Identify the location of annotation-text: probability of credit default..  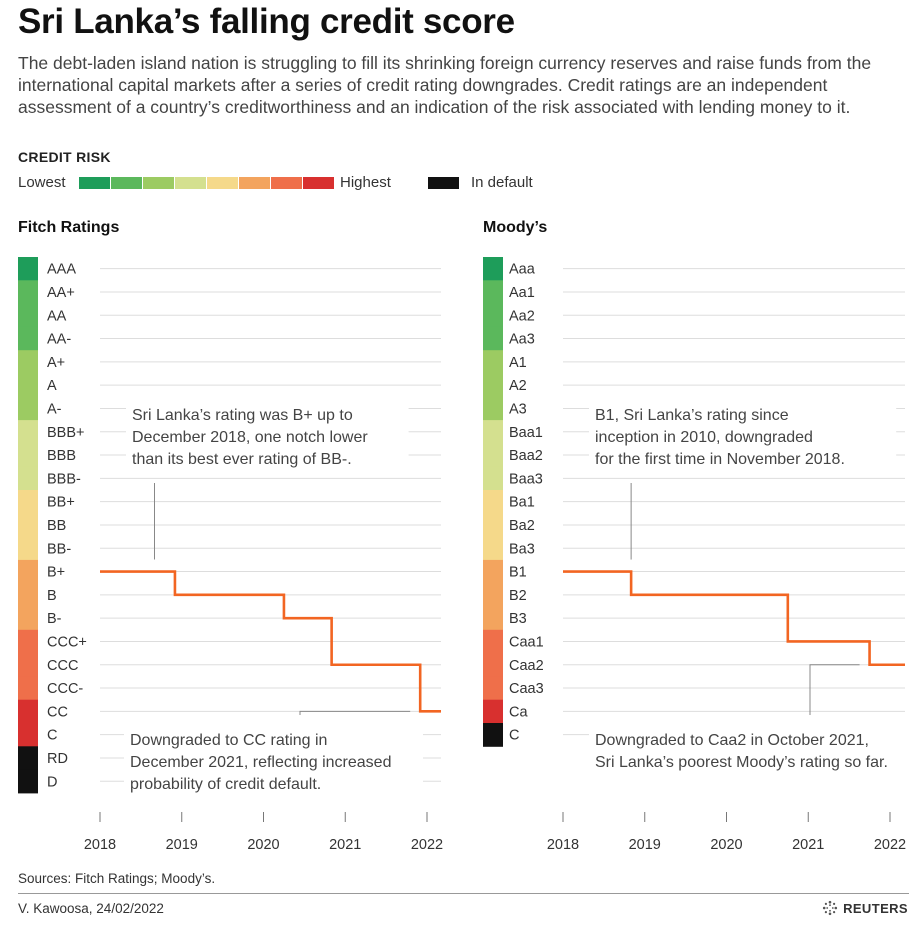
(225, 784).